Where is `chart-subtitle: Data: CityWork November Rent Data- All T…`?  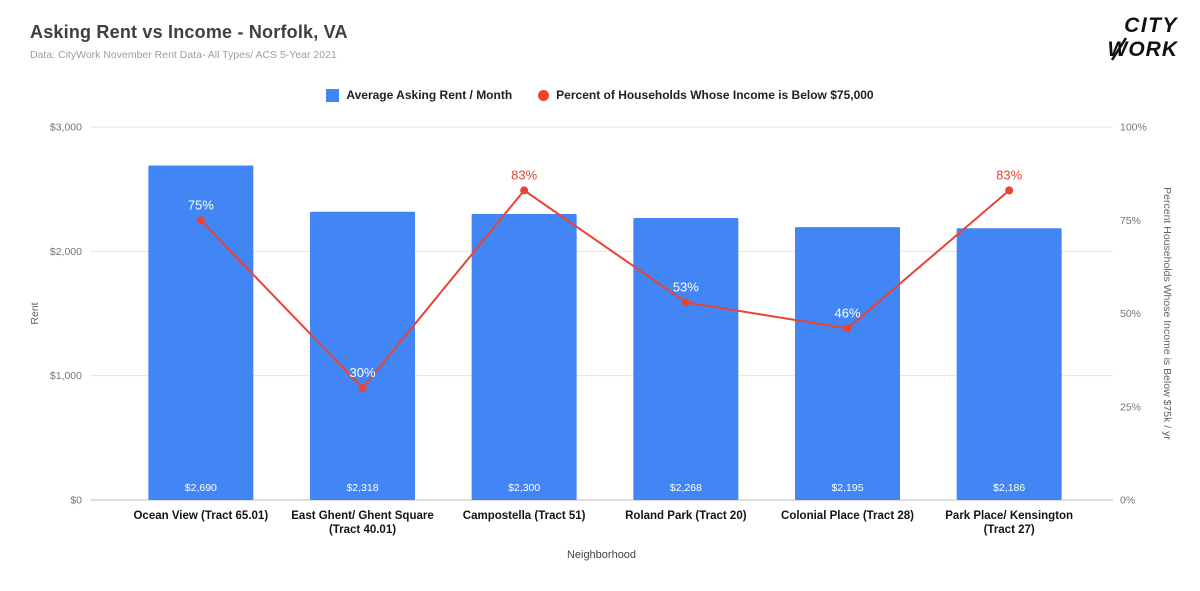 chart-subtitle: Data: CityWork November Rent Data- All T… is located at coordinates (183, 55).